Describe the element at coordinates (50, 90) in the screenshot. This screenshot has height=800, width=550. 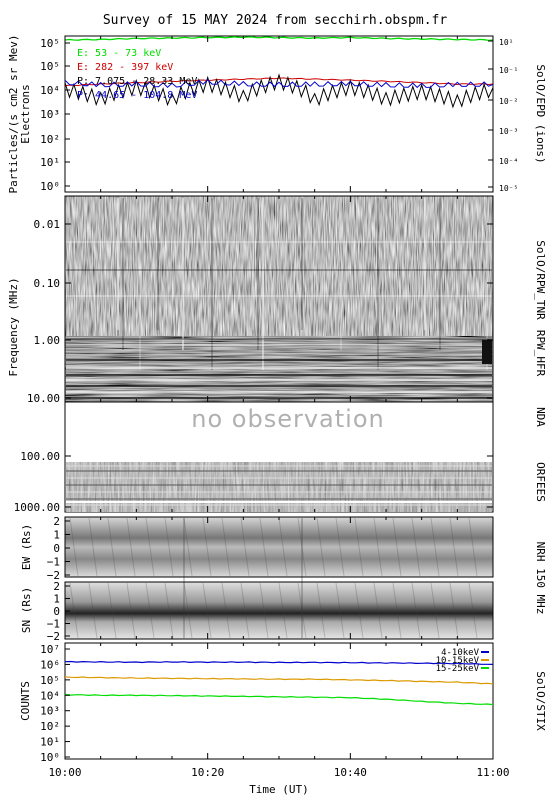
I see `epd-left-tick-label: 10⁴` at that location.